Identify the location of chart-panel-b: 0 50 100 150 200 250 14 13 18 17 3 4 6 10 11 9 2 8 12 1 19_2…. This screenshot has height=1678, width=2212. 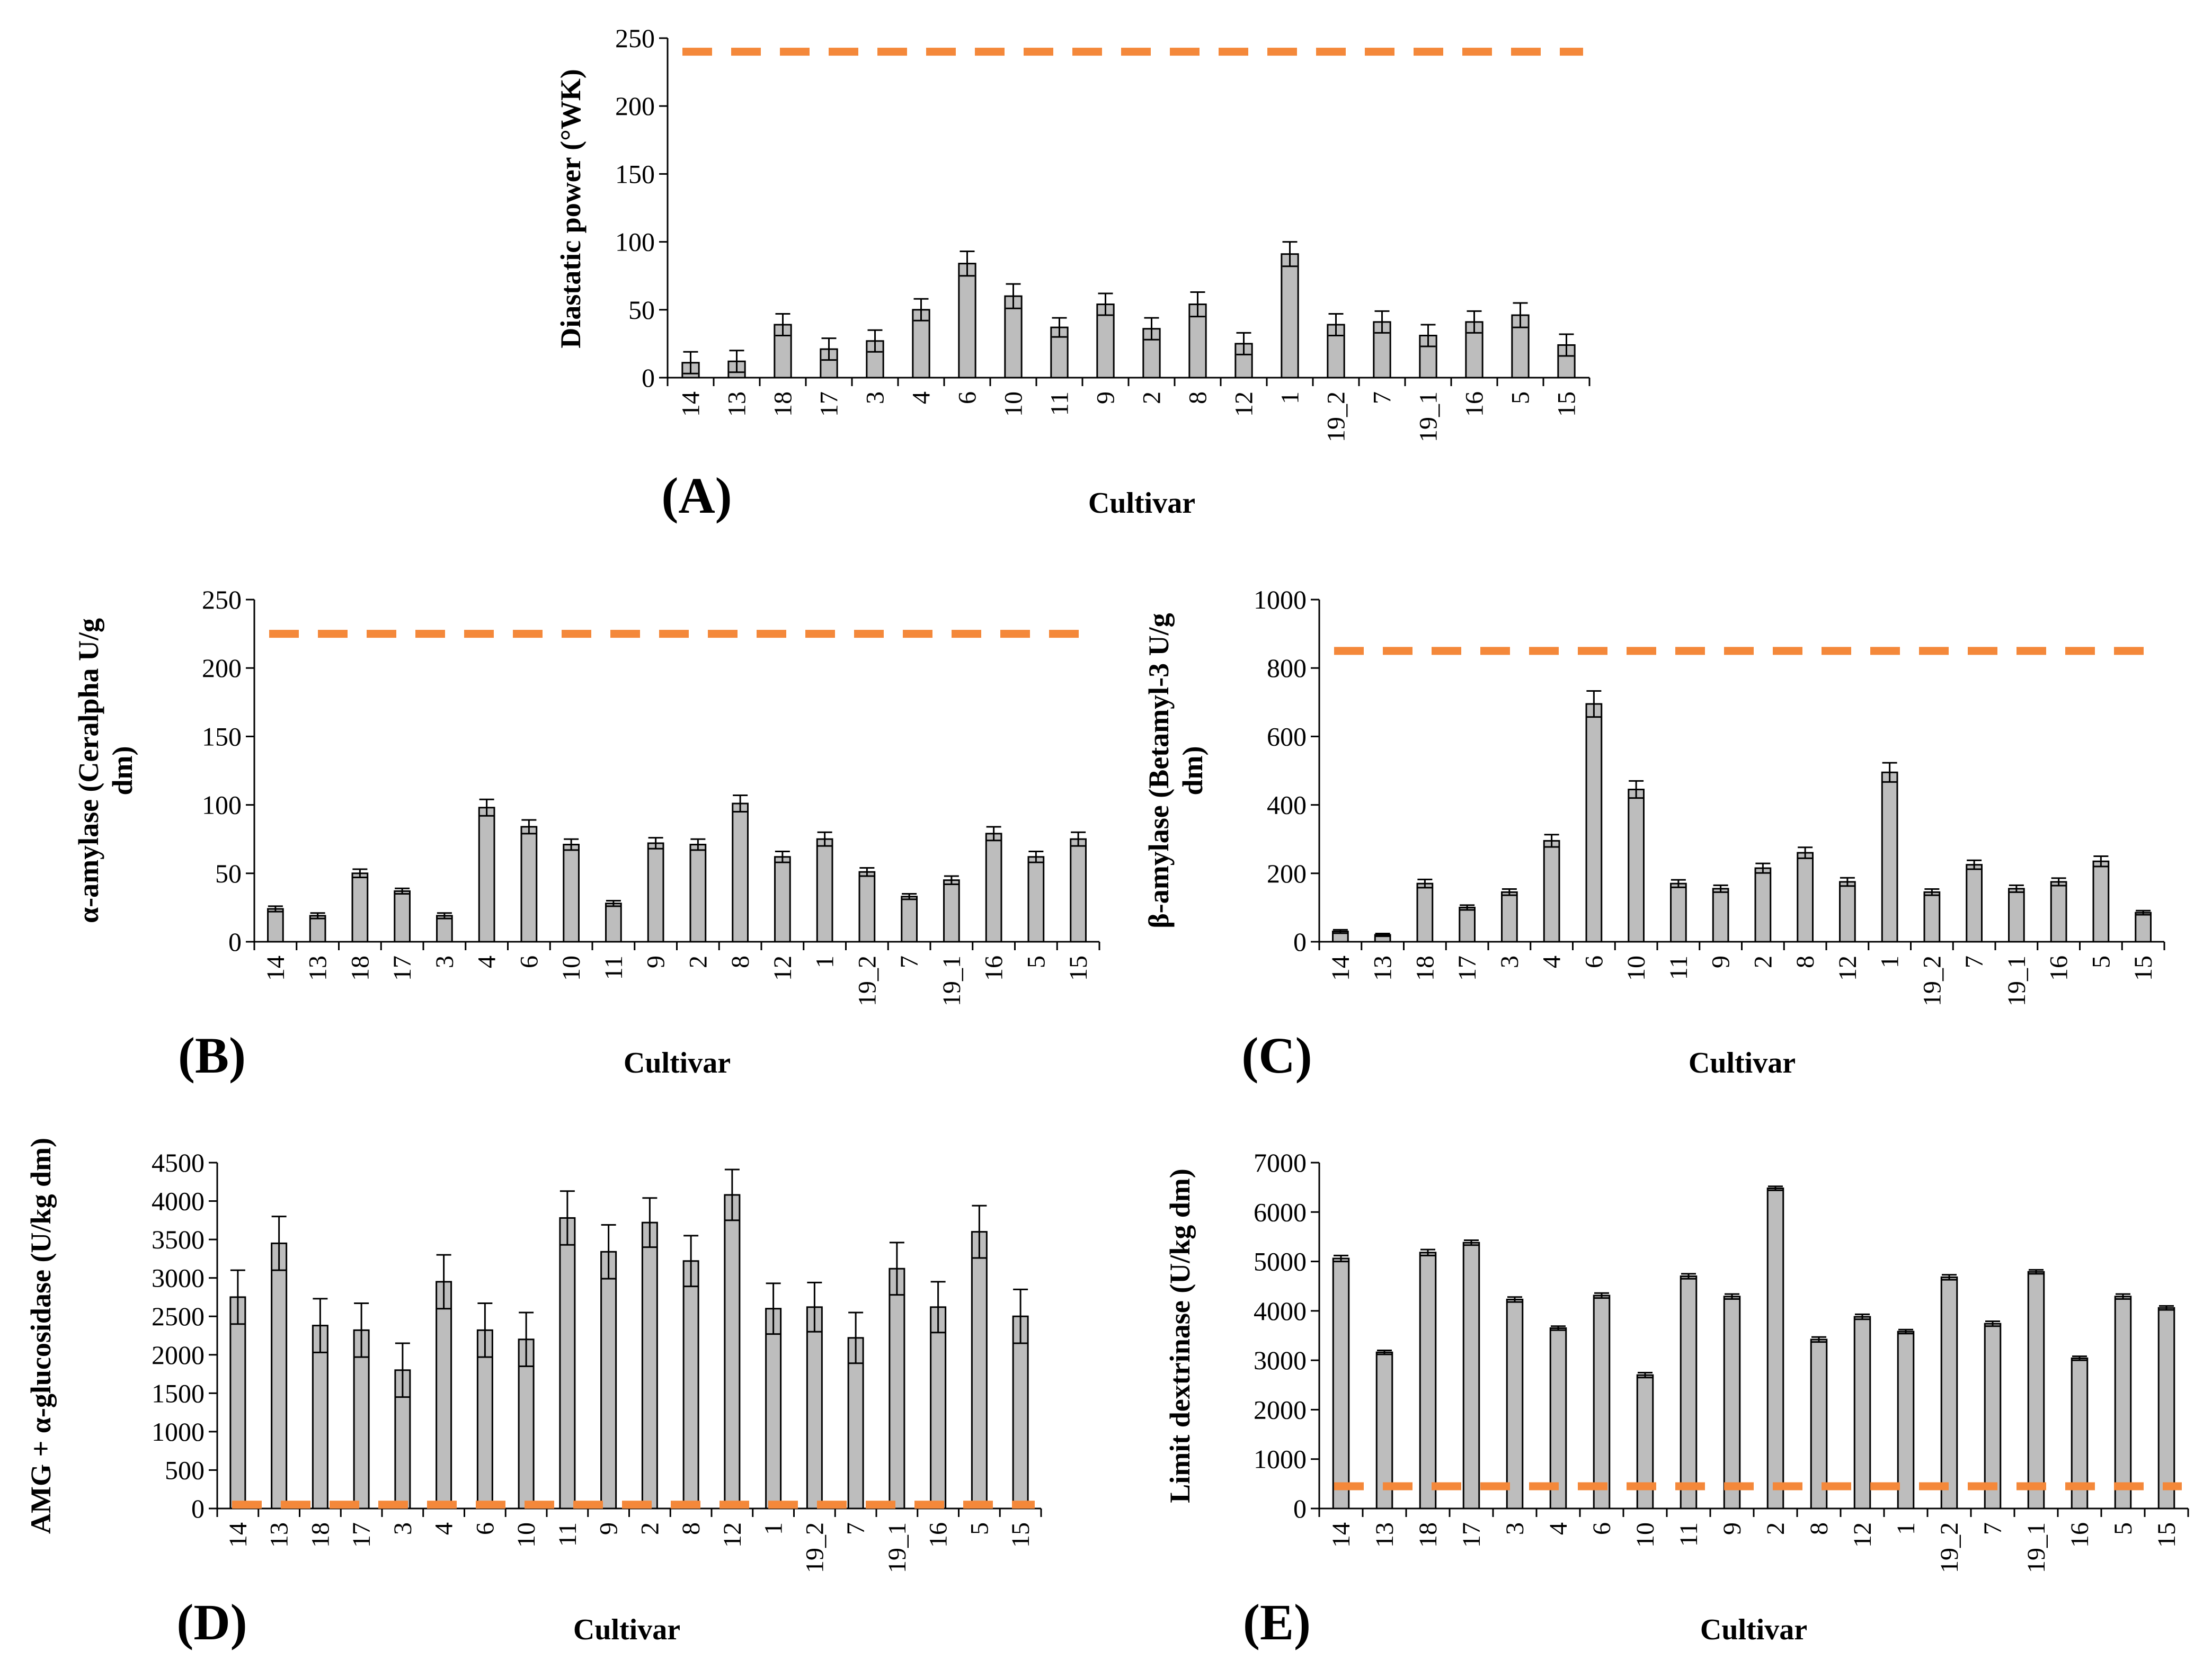
(586, 834).